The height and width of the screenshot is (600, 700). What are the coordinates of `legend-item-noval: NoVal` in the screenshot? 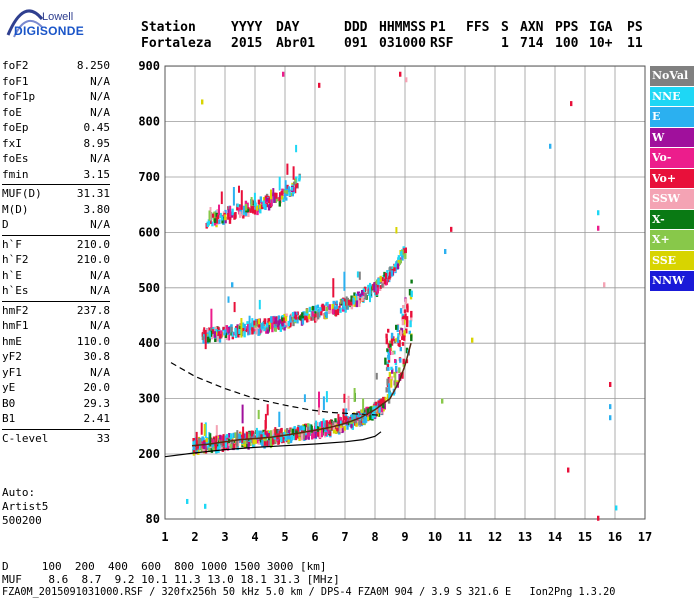 It's located at (672, 76).